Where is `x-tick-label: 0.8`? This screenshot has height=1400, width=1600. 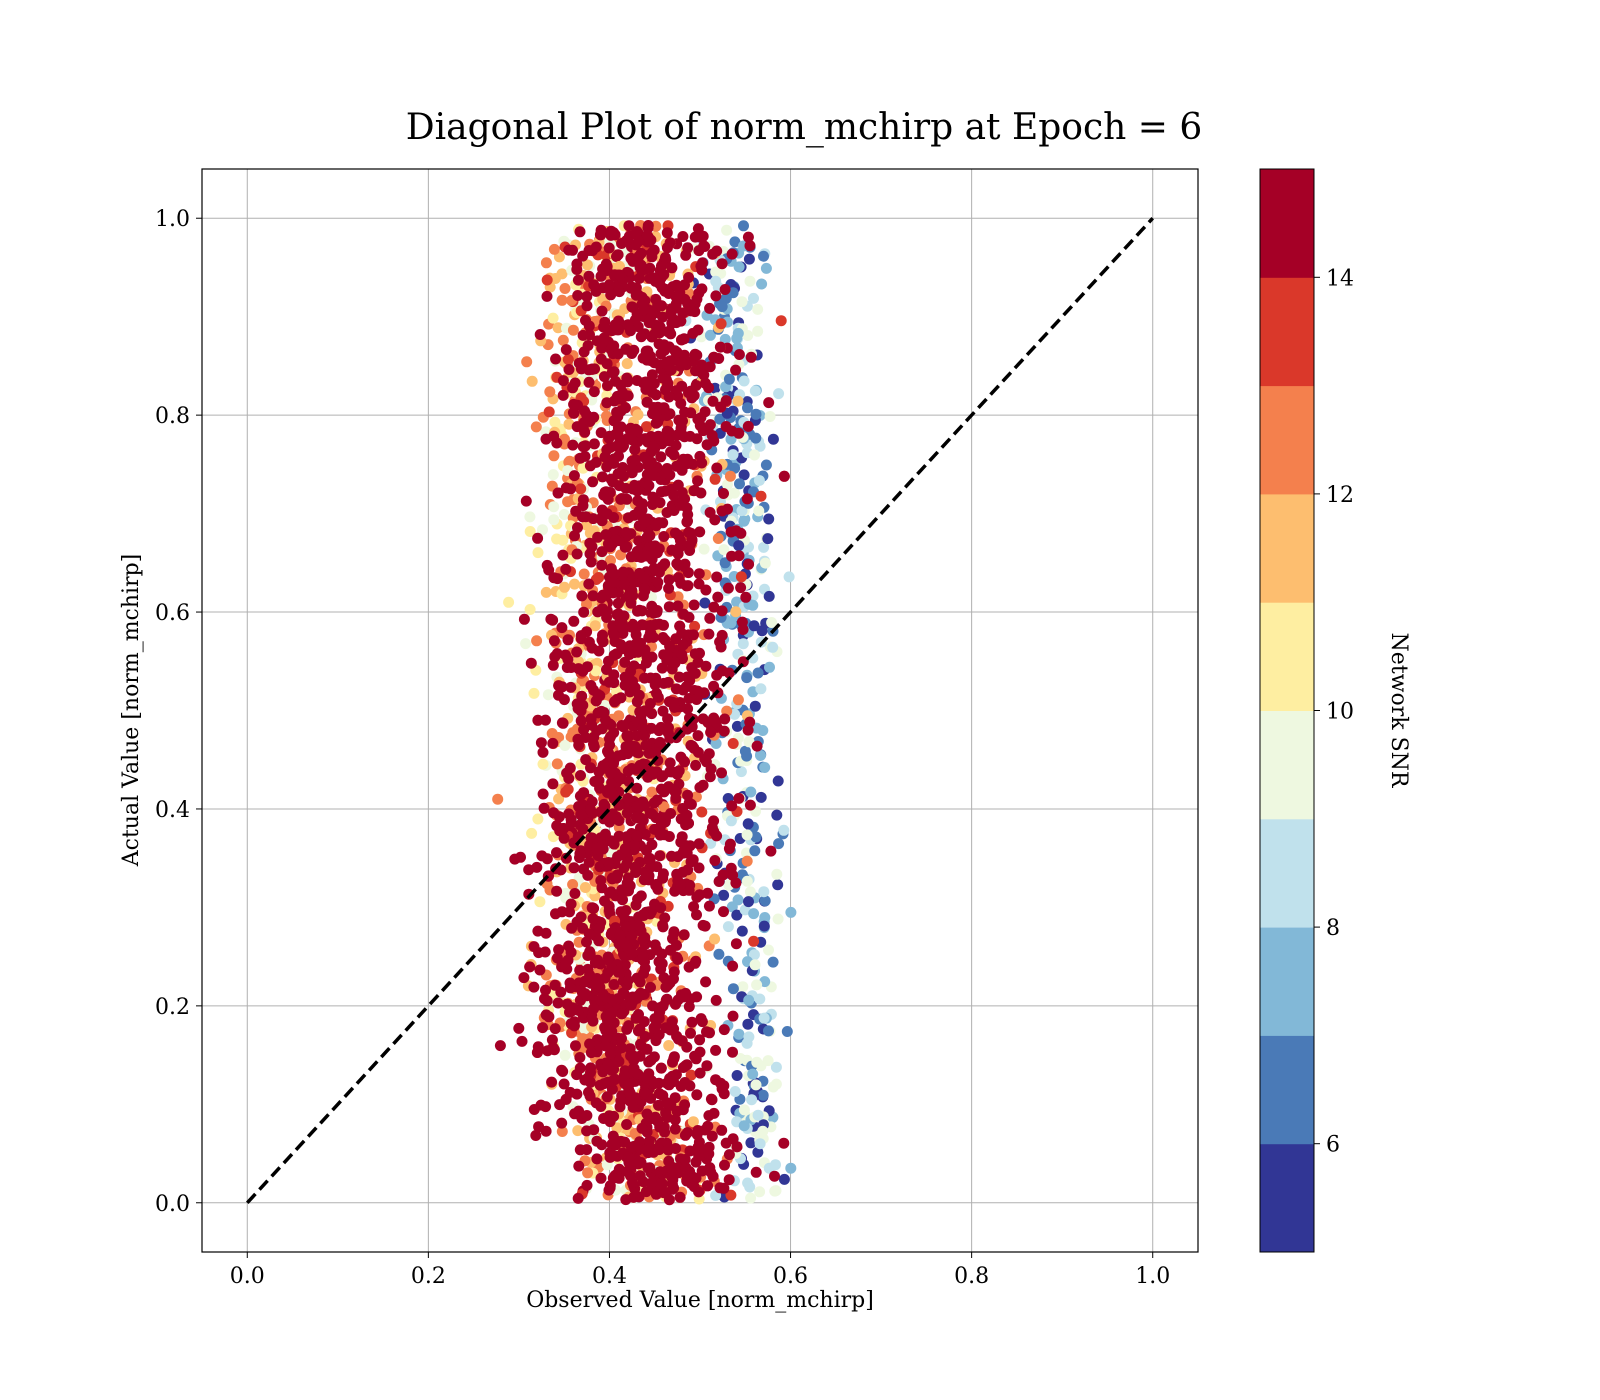 x-tick-label: 0.8 is located at coordinates (971, 1276).